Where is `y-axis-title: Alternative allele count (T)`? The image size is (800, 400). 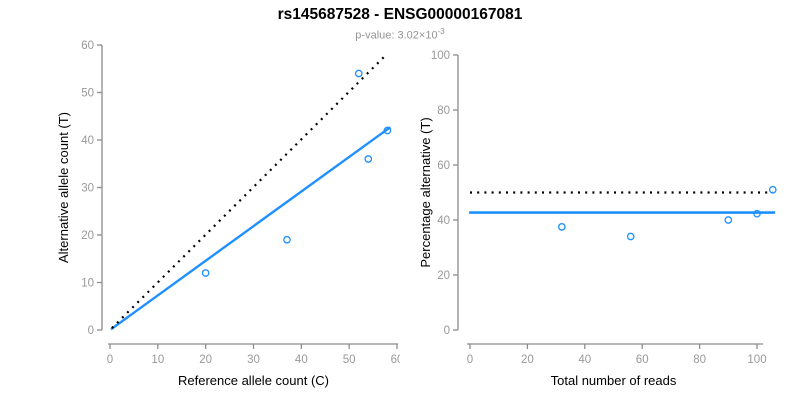
y-axis-title: Alternative allele count (T) is located at coordinates (63, 187).